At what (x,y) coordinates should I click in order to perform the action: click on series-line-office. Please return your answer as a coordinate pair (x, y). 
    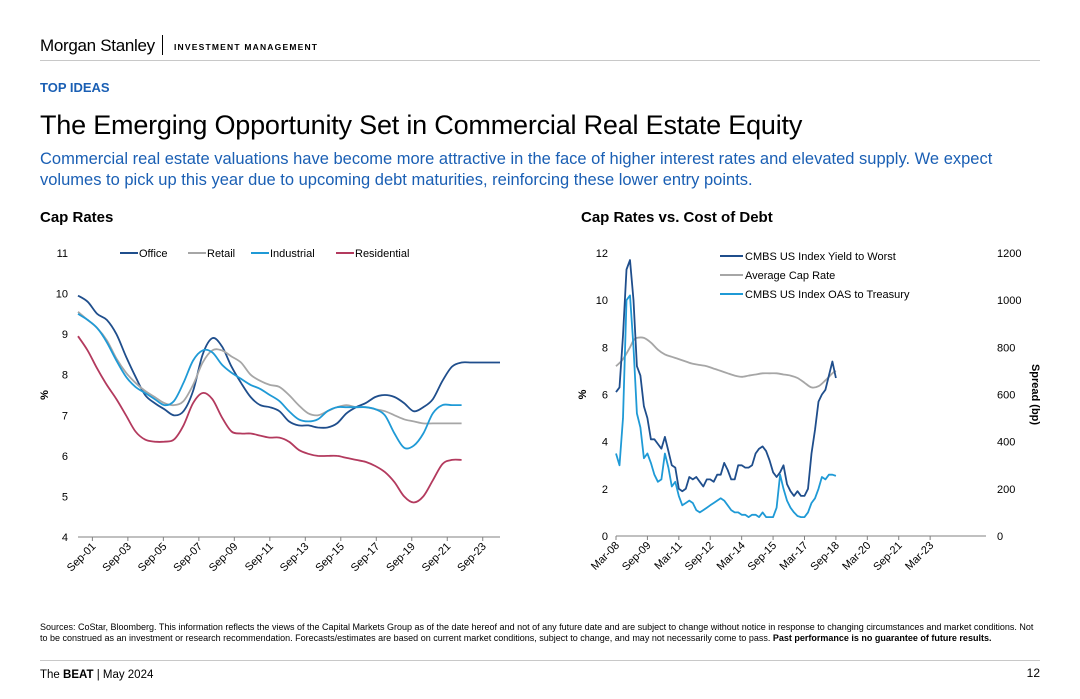
    Looking at the image, I should click on (288, 361).